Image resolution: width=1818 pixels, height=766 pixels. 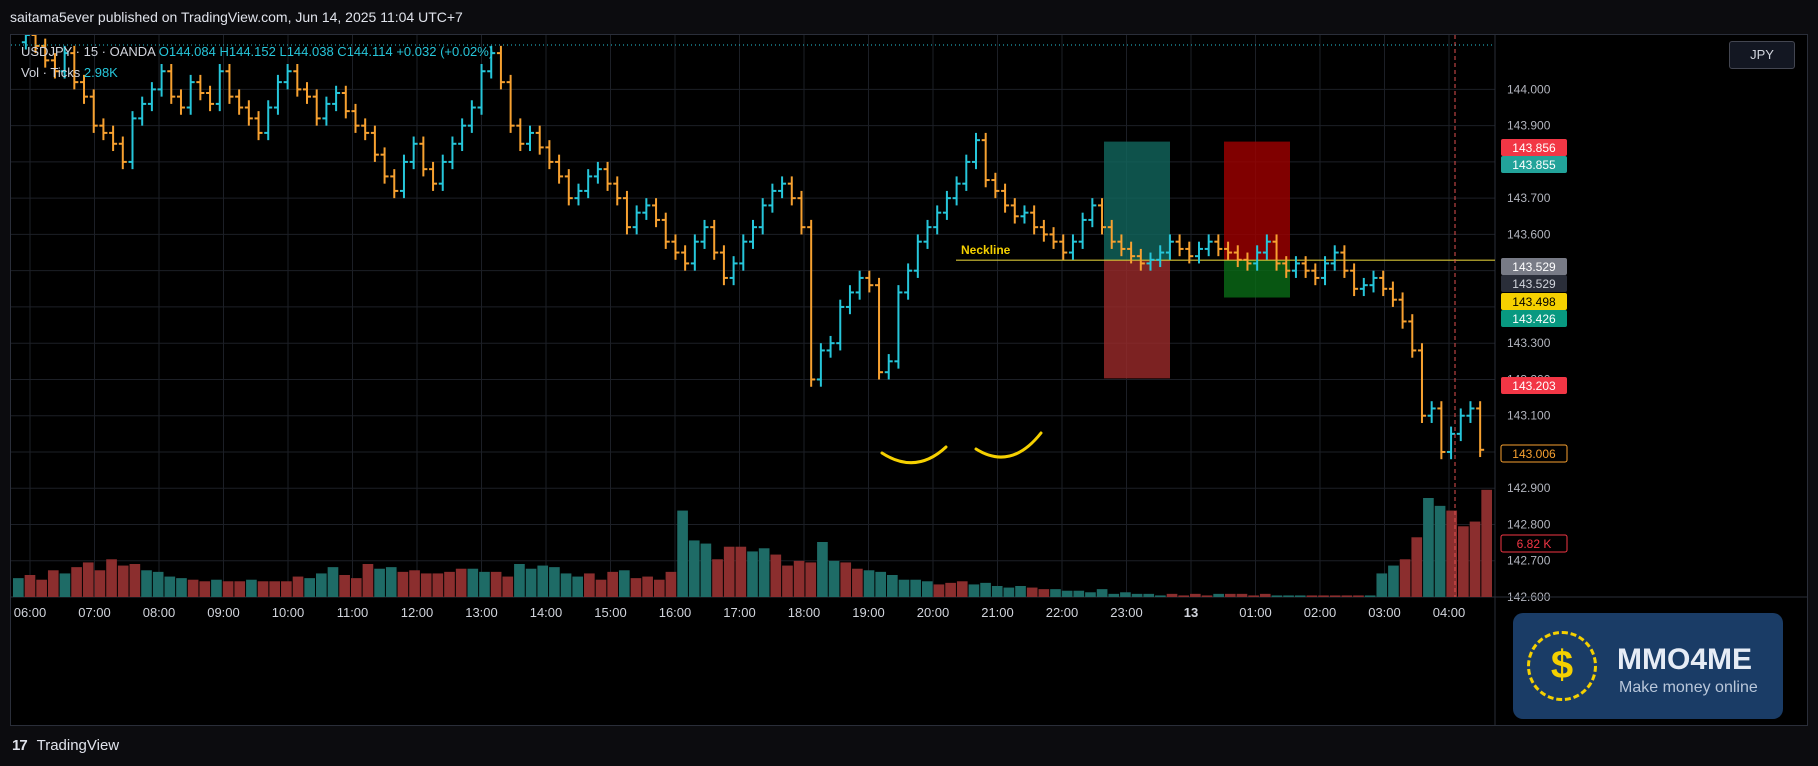 What do you see at coordinates (675, 612) in the screenshot?
I see `x-tick-label: 16:00` at bounding box center [675, 612].